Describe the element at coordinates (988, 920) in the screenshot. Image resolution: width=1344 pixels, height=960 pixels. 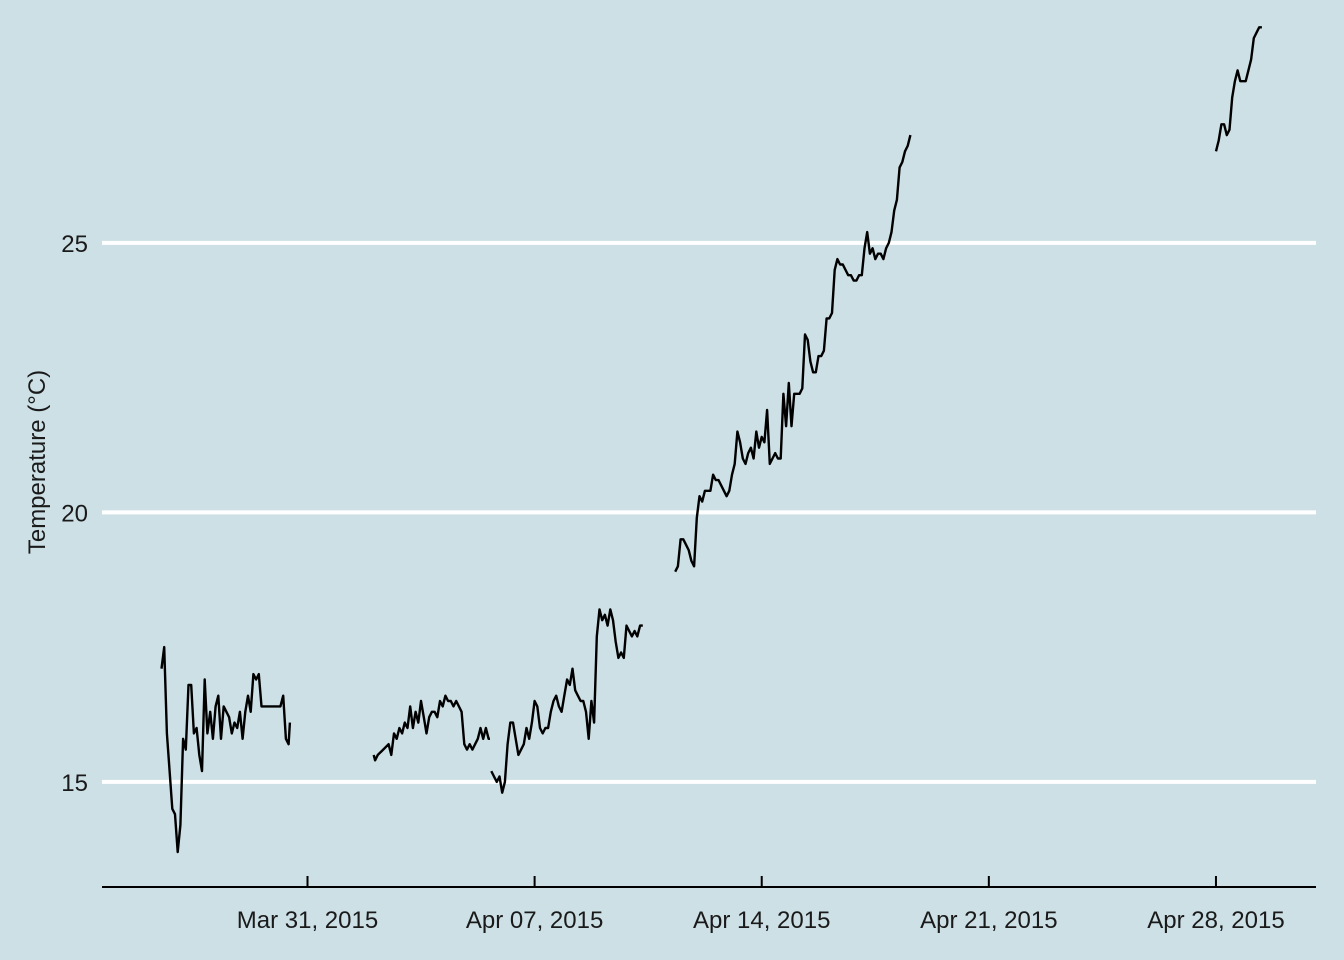
I see `x-tick-label: Apr 21, 2015` at that location.